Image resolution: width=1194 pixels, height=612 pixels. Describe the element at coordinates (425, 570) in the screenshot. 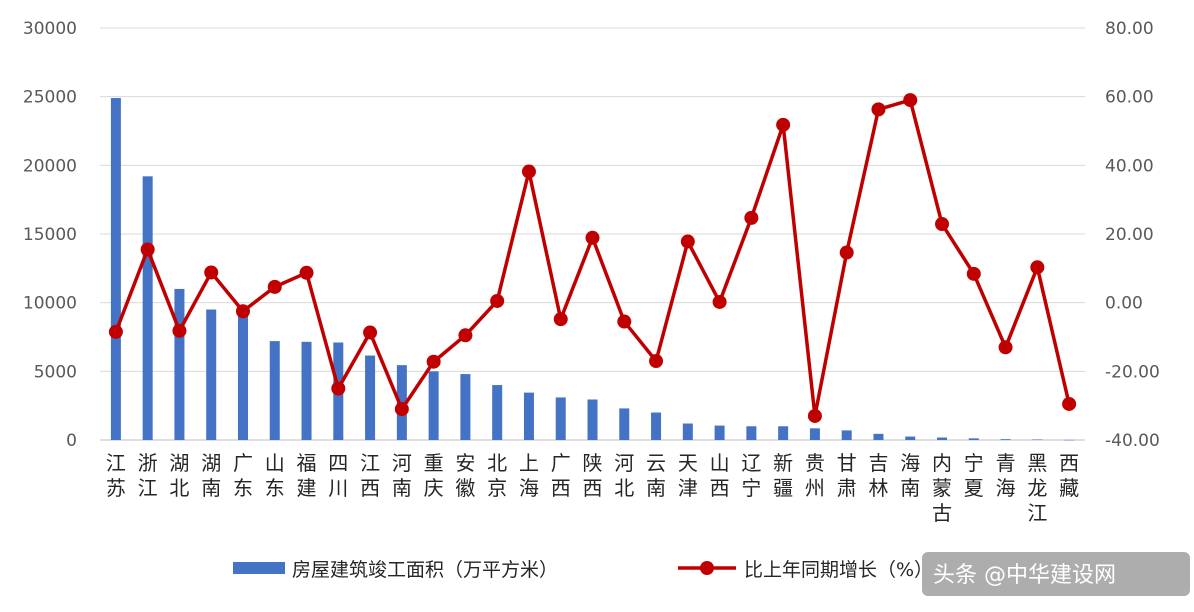

I see `legend-bar-label: 房屋建筑竣工面积（万平方米）` at that location.